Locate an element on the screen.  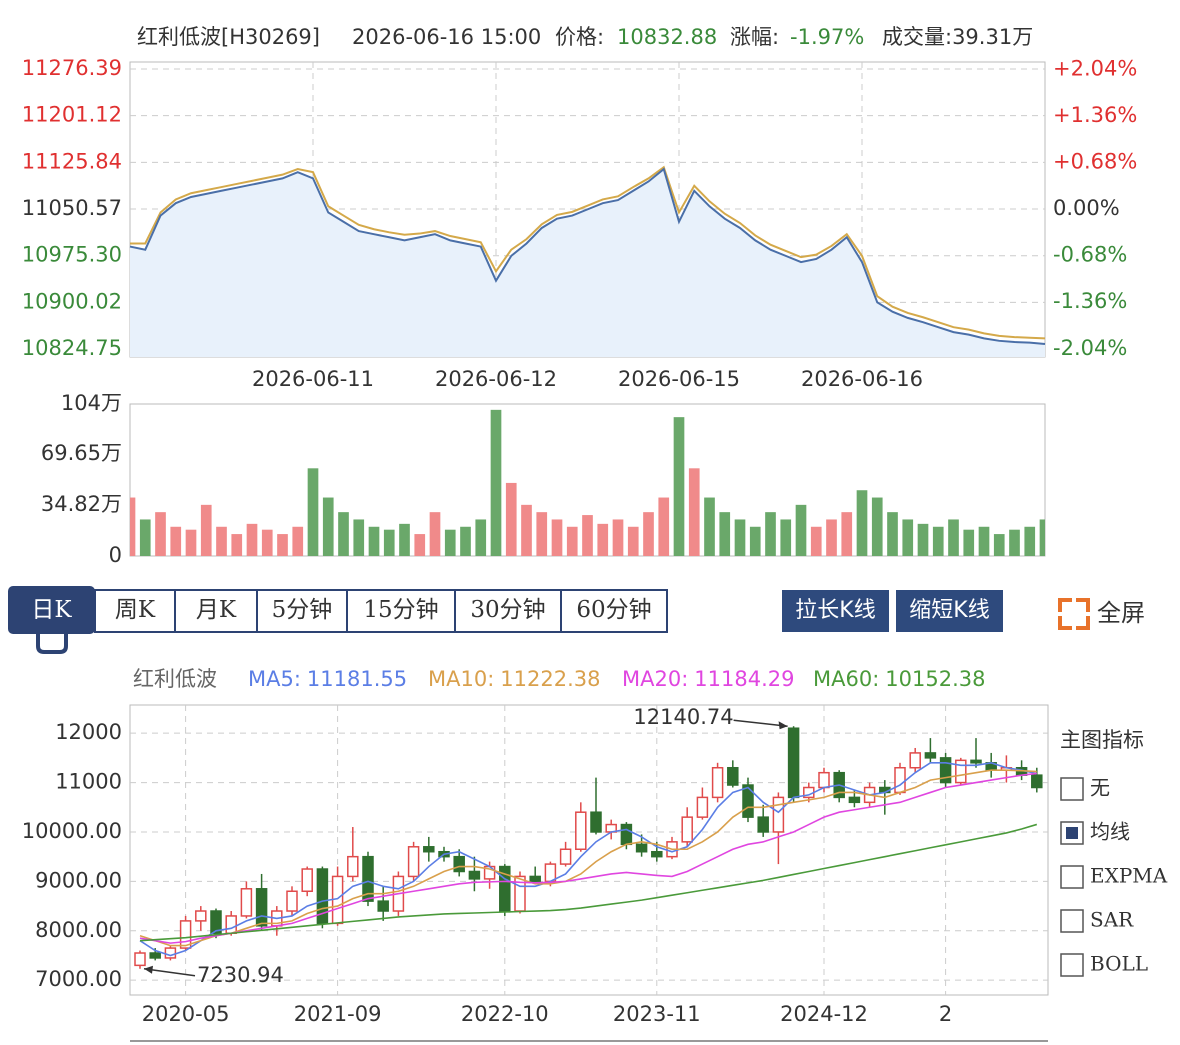
area is located at coordinates (587, 263).